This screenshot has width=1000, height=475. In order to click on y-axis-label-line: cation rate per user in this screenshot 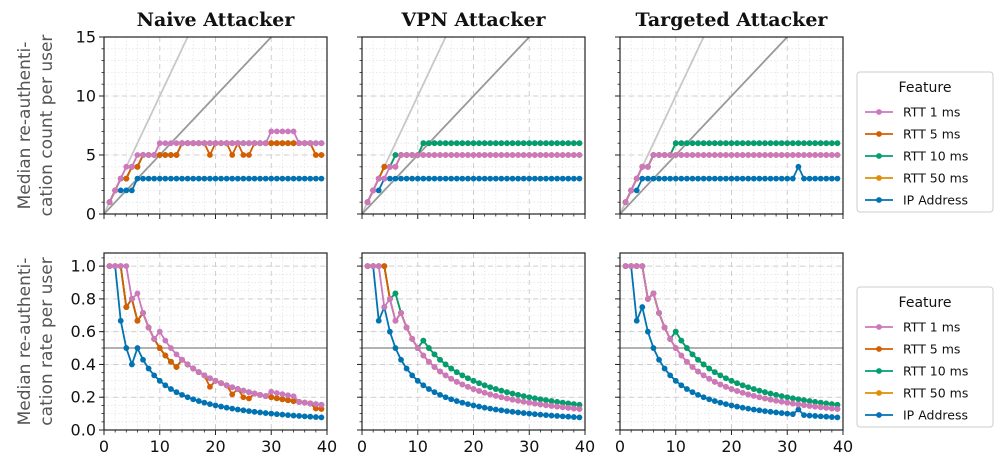, I will do `click(47, 341)`.